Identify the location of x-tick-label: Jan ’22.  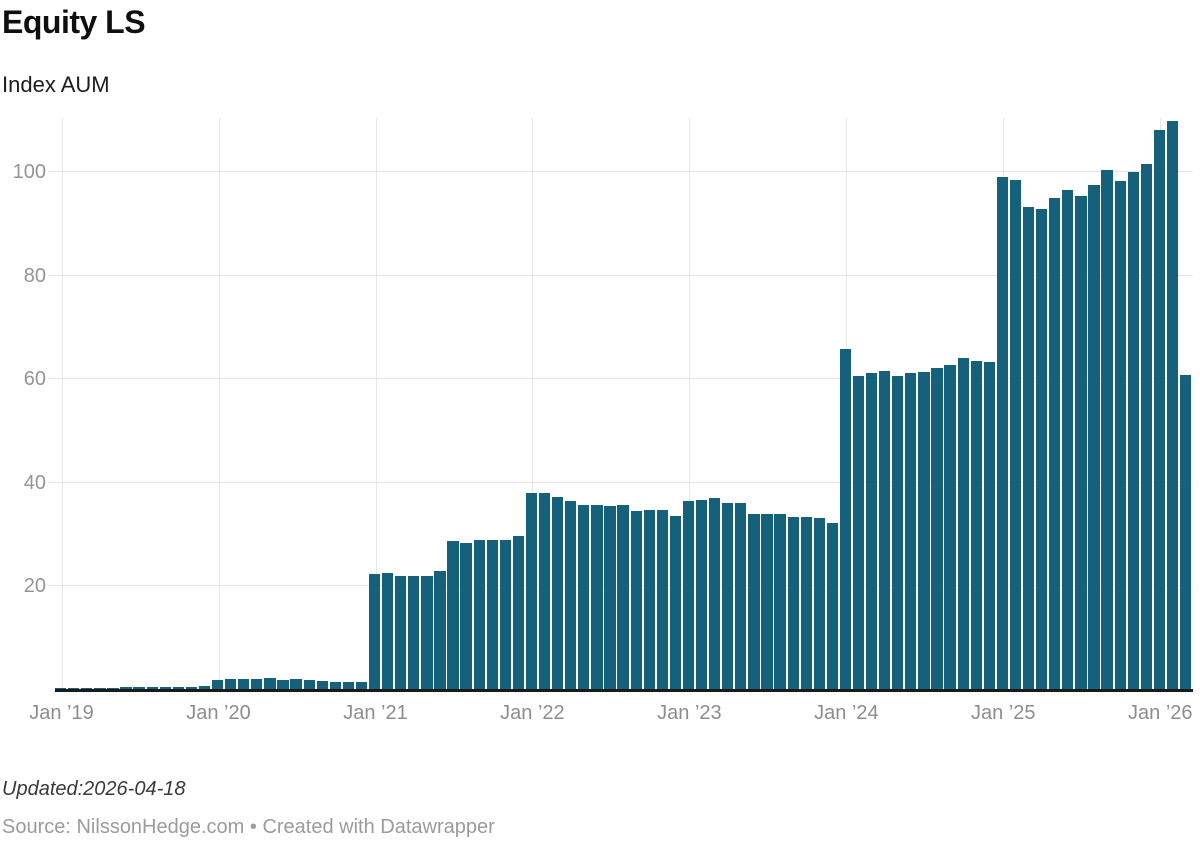
(532, 713).